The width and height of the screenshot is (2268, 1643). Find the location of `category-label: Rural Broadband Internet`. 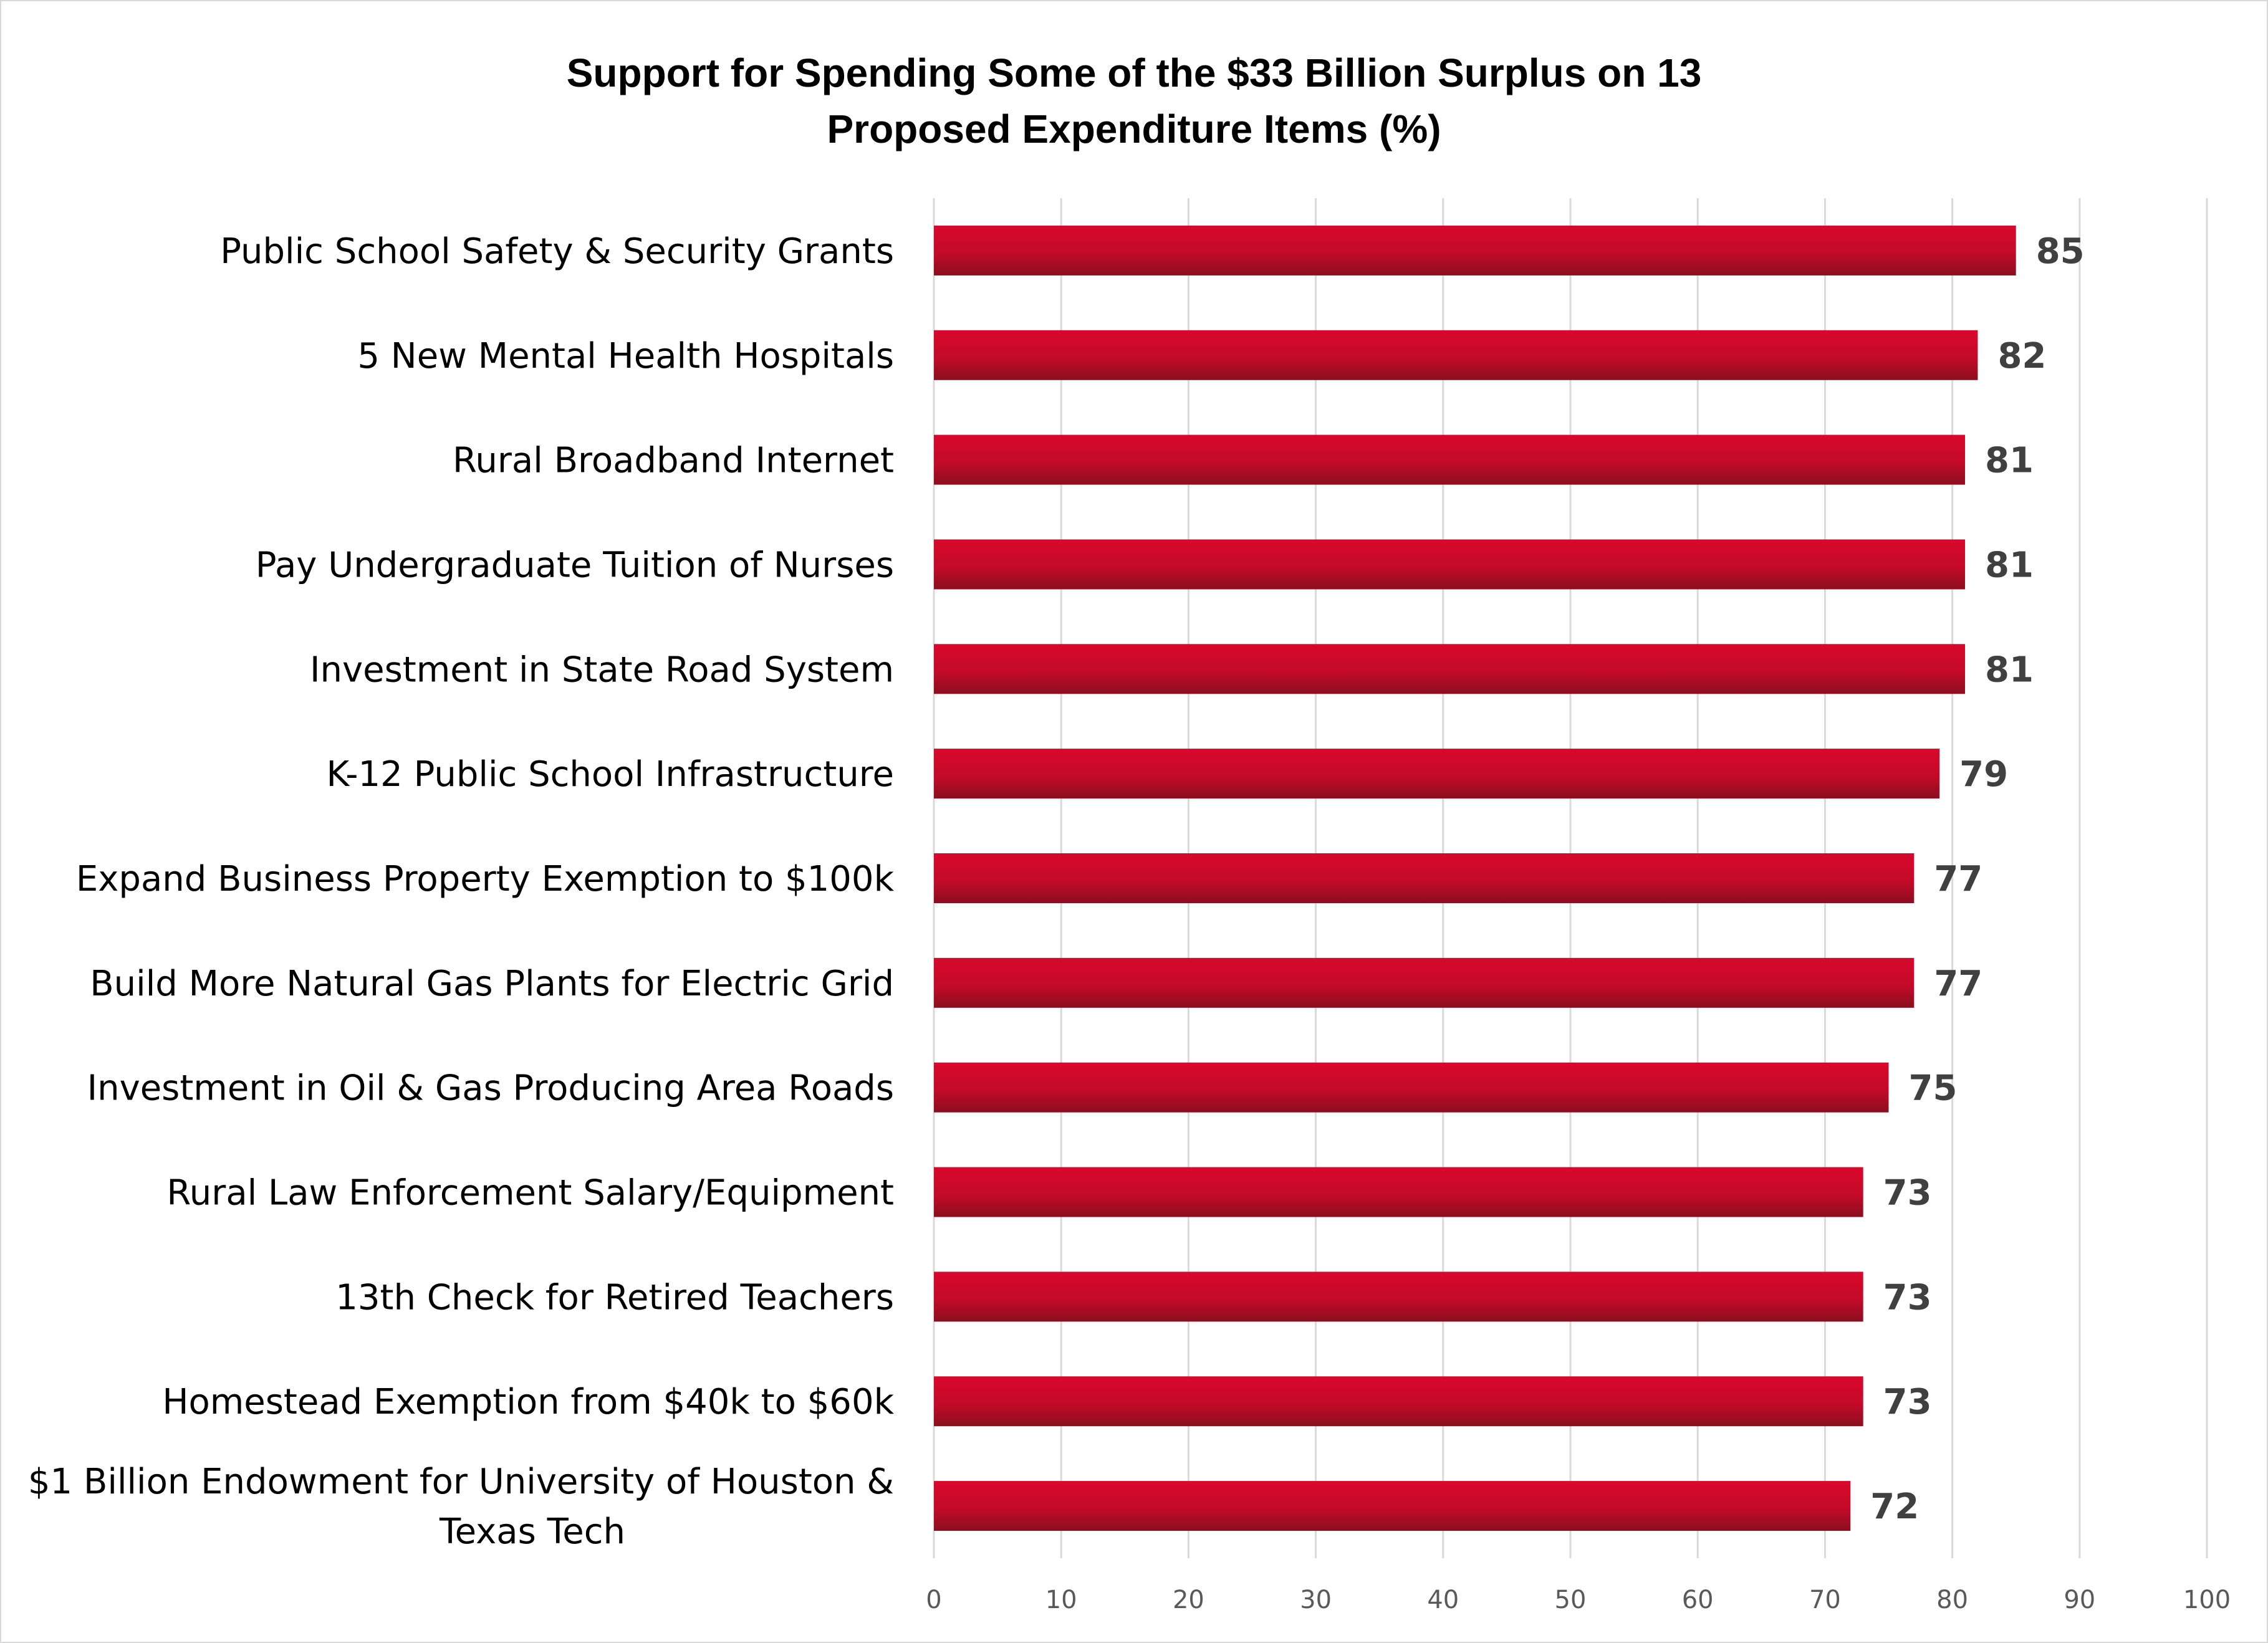

category-label: Rural Broadband Internet is located at coordinates (673, 461).